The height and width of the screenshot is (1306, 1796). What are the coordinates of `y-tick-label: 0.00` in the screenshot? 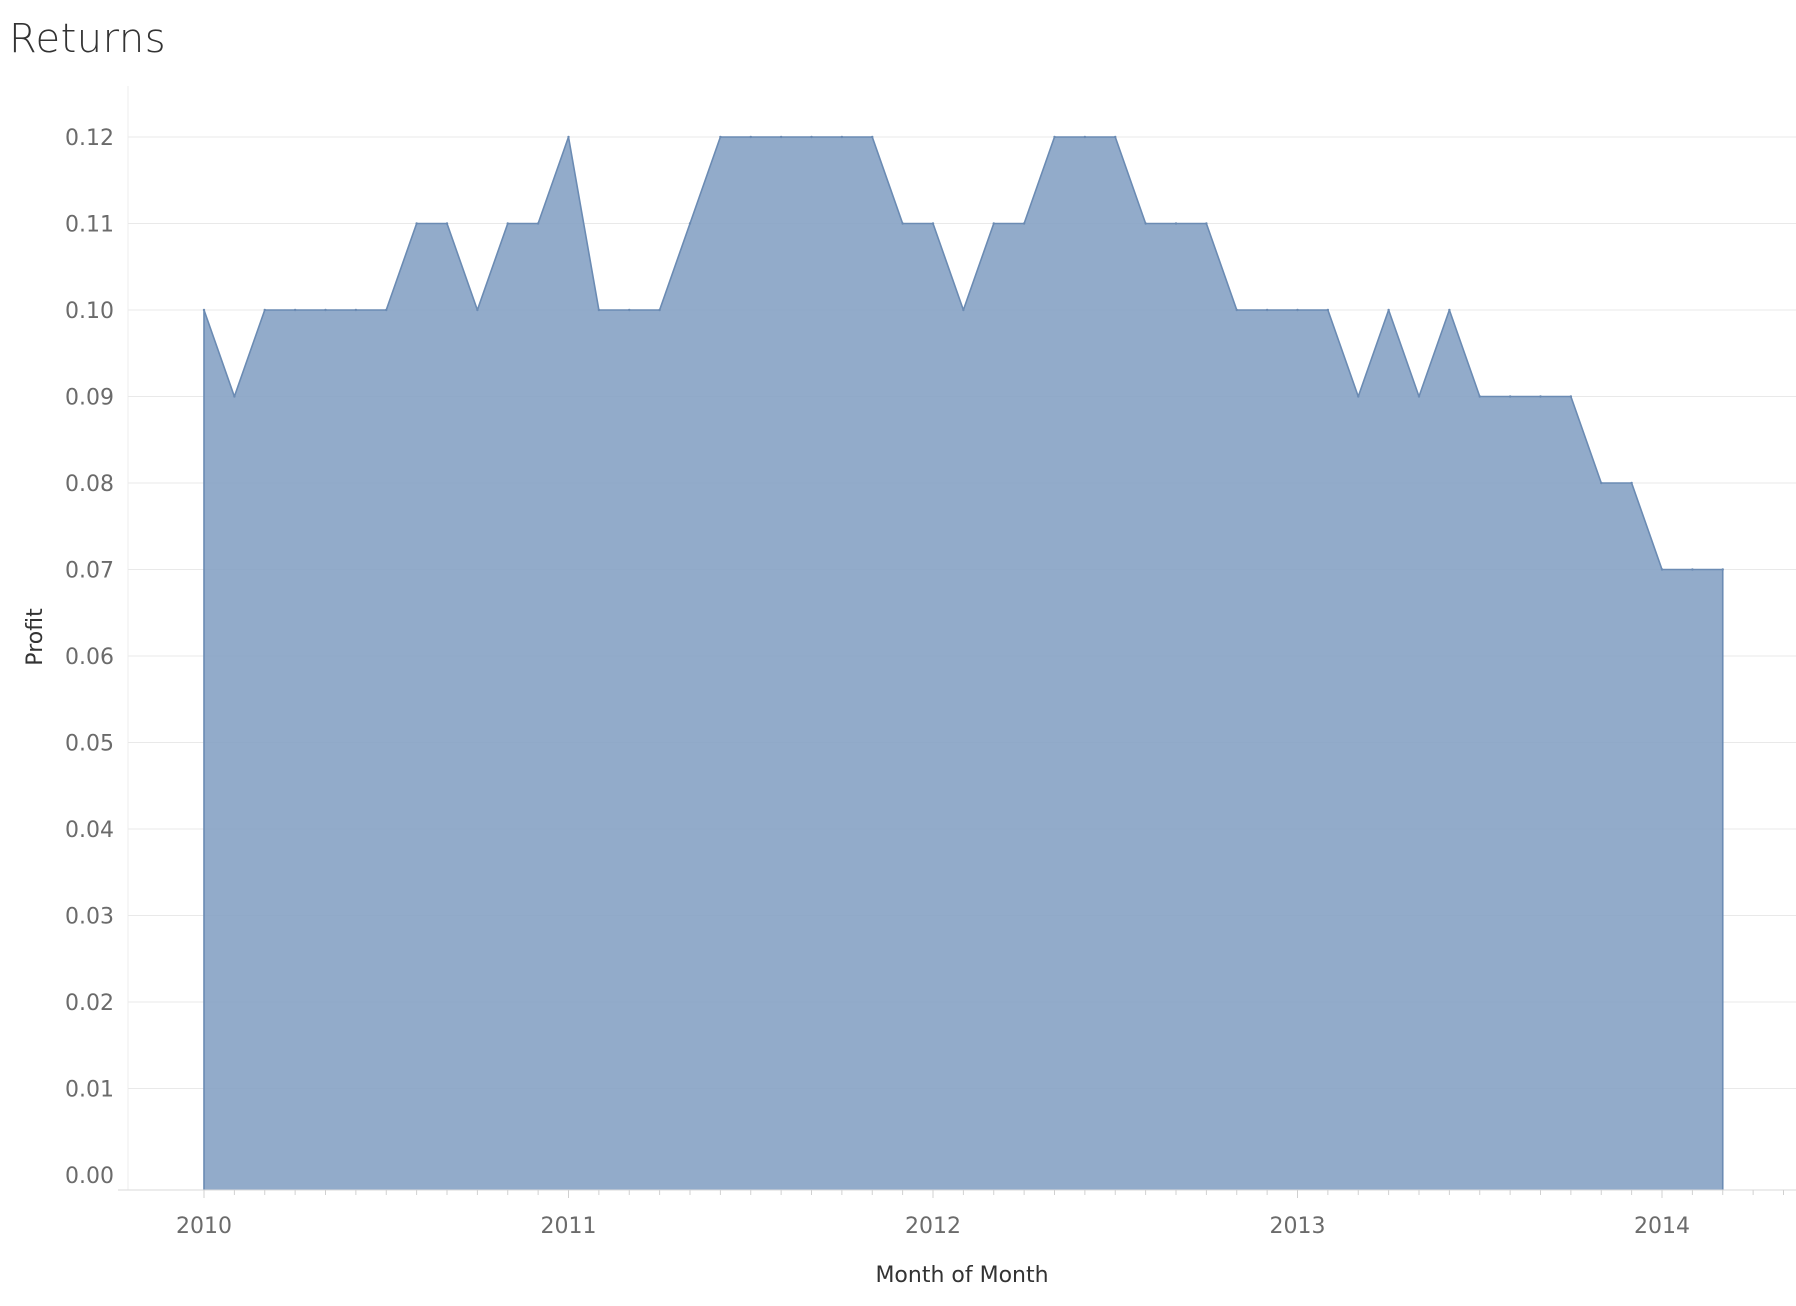 It's located at (89, 1176).